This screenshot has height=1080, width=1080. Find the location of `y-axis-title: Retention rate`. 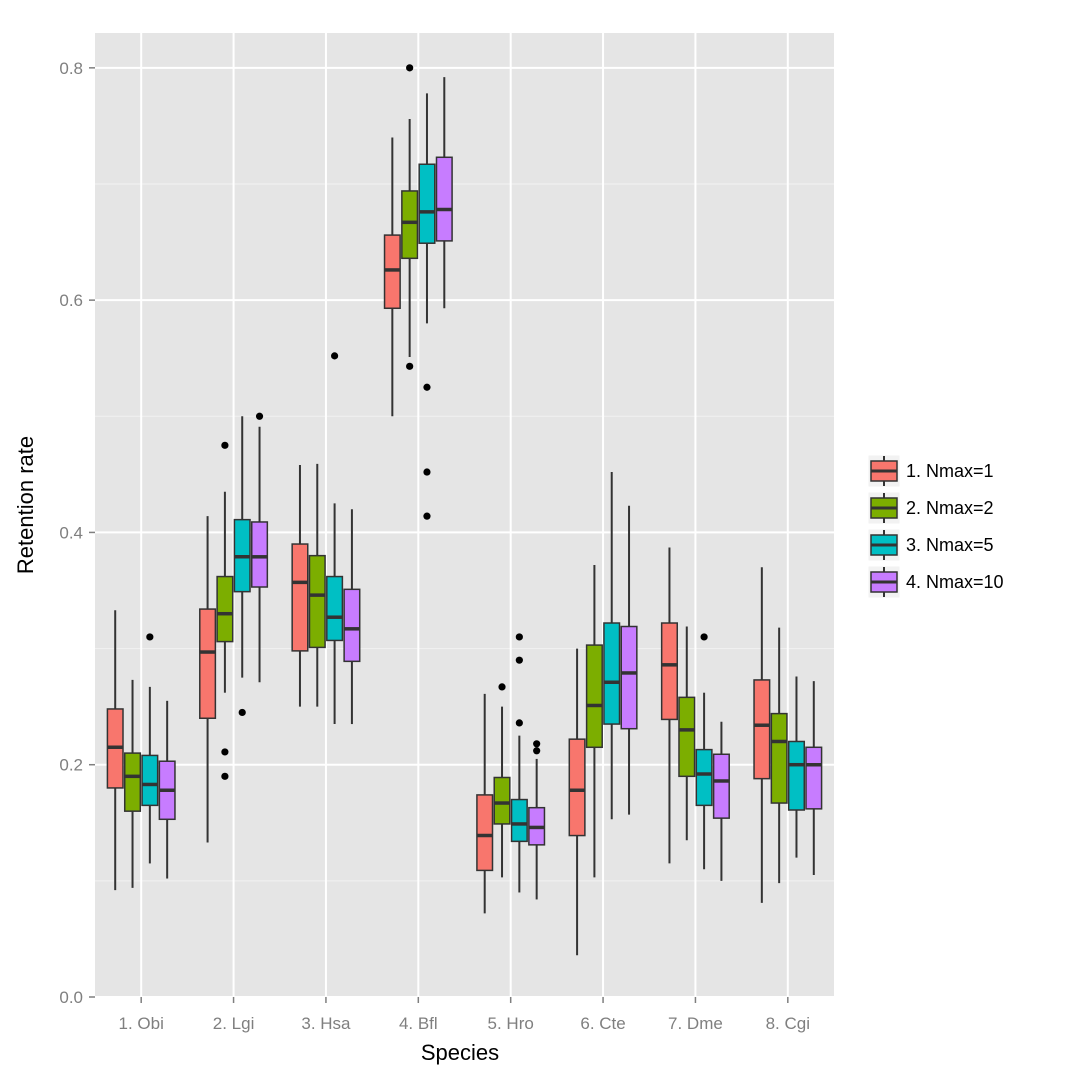

y-axis-title: Retention rate is located at coordinates (25, 505).